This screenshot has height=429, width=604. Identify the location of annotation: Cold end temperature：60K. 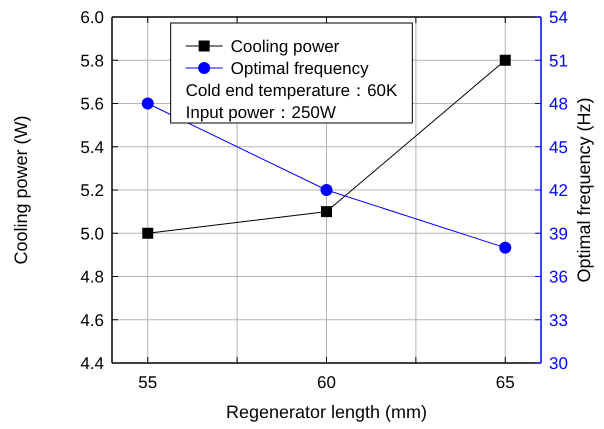
(292, 90).